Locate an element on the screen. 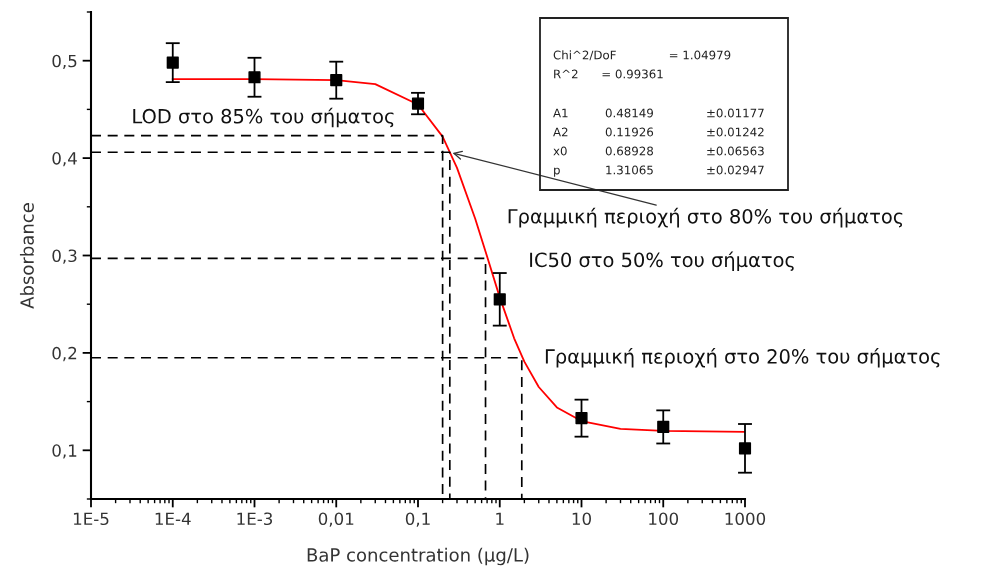 The width and height of the screenshot is (1006, 572). x-tick-label: 1E-3 is located at coordinates (255, 519).